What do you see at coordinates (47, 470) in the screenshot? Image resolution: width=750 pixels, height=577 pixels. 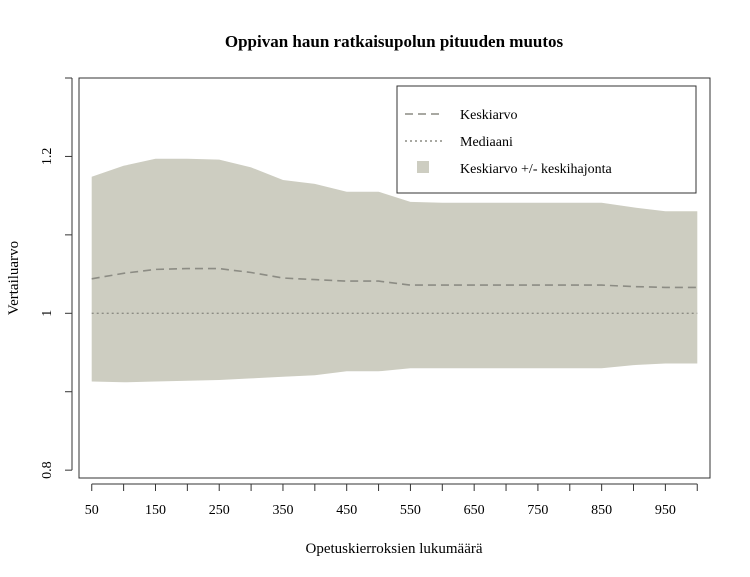 I see `y-tick-label: 0.8` at bounding box center [47, 470].